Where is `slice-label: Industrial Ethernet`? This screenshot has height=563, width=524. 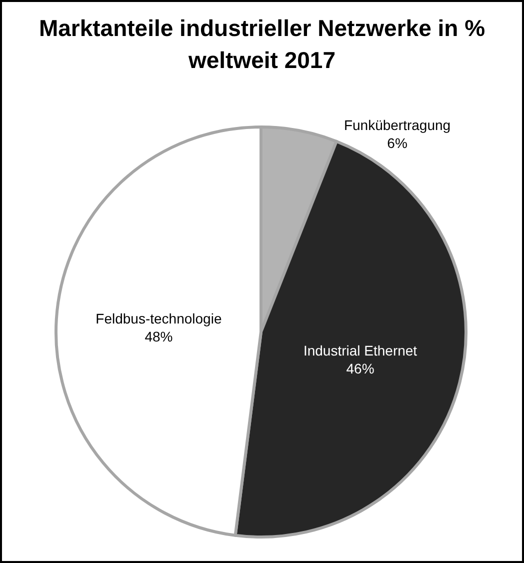
slice-label: Industrial Ethernet is located at coordinates (360, 350).